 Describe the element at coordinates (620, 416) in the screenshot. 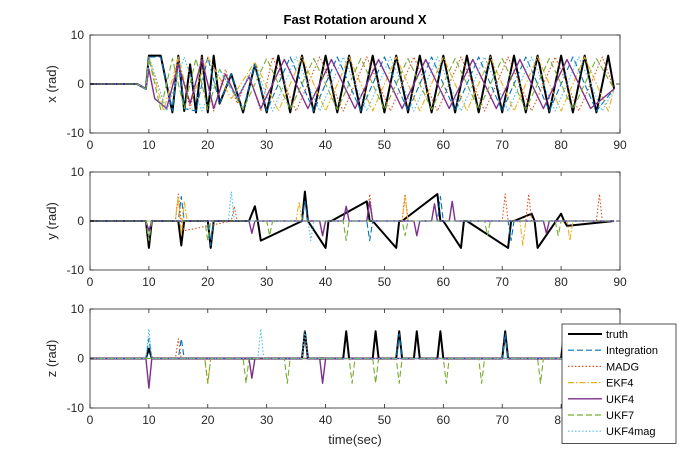

I see `legend-label-ukf7: UKF7` at that location.